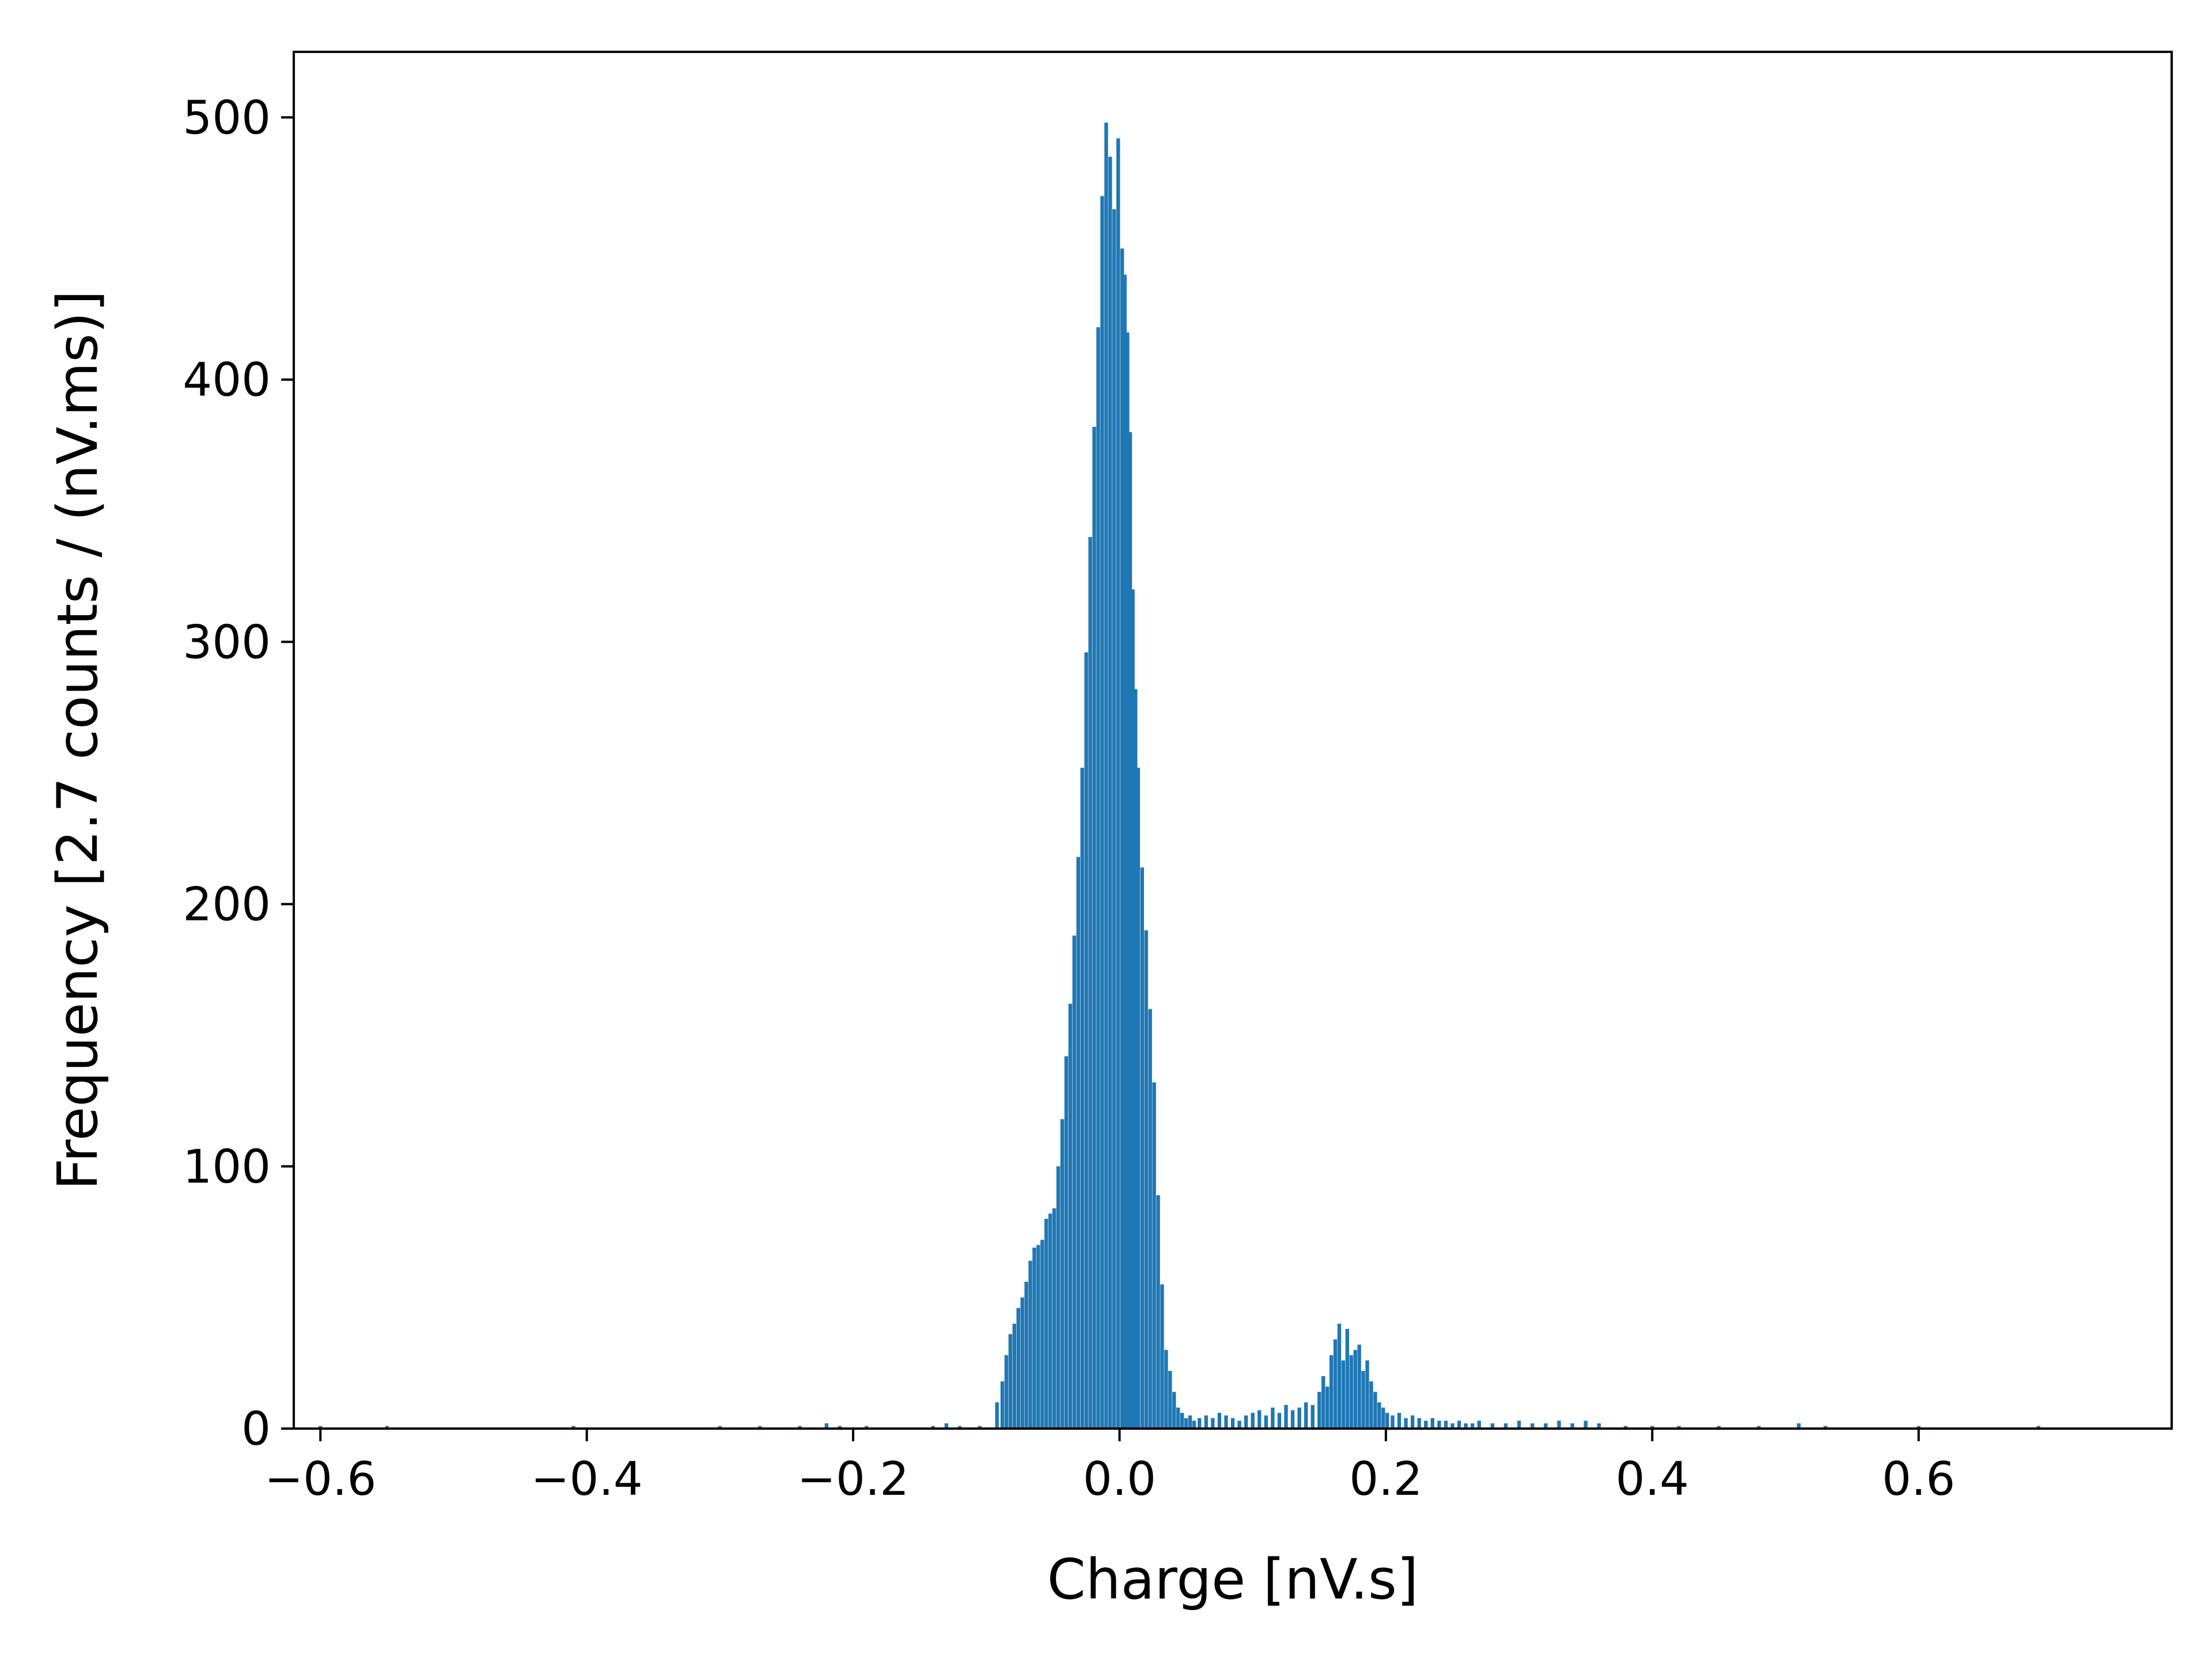 The width and height of the screenshot is (2212, 1659). What do you see at coordinates (853, 1479) in the screenshot?
I see `x-tick-label: −0.2` at bounding box center [853, 1479].